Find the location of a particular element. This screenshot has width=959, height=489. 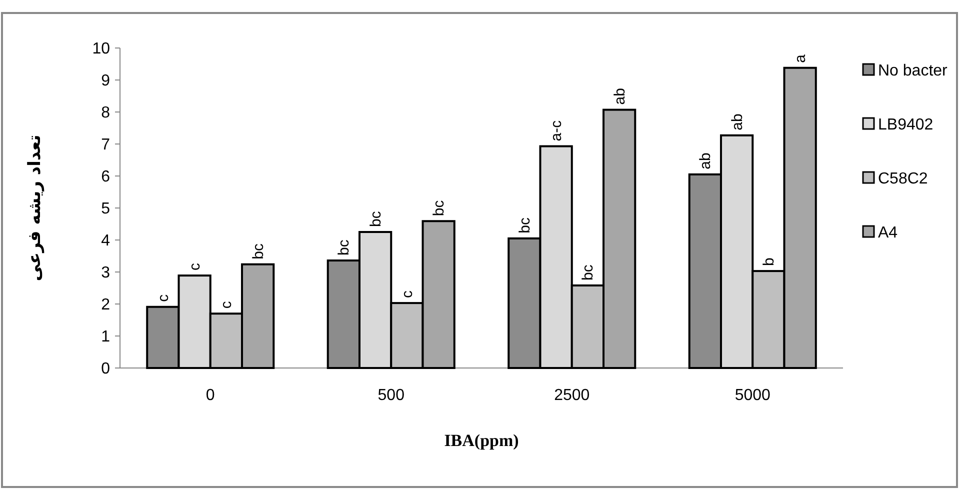

y-tick-label: 5 is located at coordinates (105, 209).